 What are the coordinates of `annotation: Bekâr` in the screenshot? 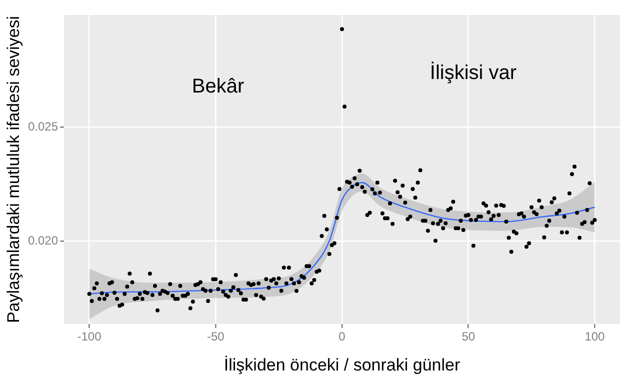 It's located at (218, 87).